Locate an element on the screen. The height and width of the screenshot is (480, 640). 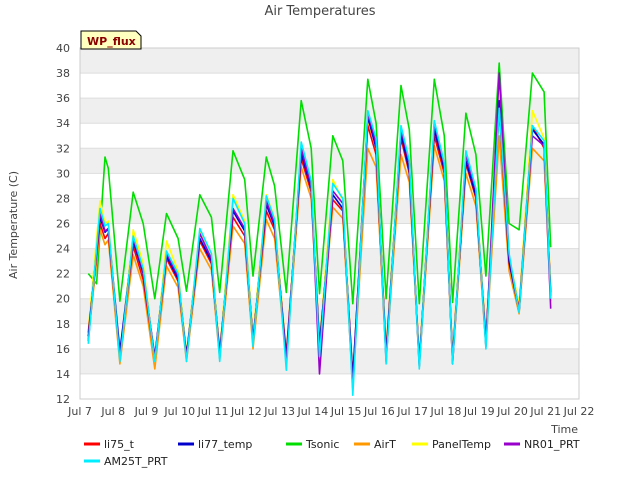
legend-item-li75-t: li75_t is located at coordinates (109, 444).